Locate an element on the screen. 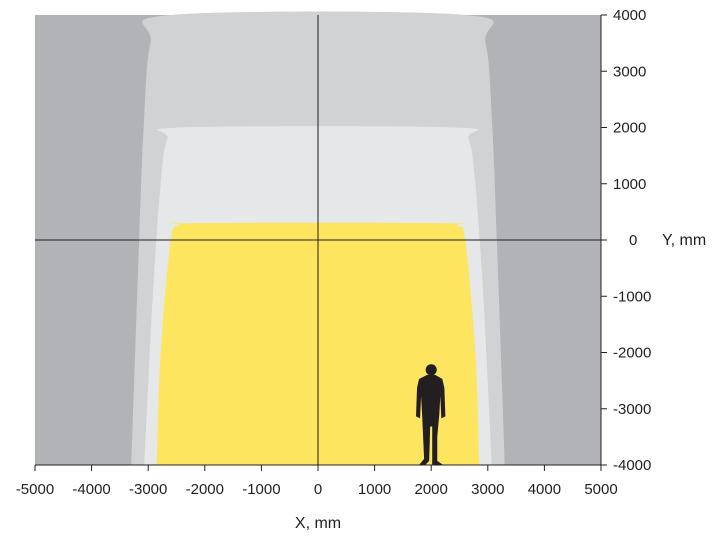  y-tick-label: 2000 is located at coordinates (629, 128).